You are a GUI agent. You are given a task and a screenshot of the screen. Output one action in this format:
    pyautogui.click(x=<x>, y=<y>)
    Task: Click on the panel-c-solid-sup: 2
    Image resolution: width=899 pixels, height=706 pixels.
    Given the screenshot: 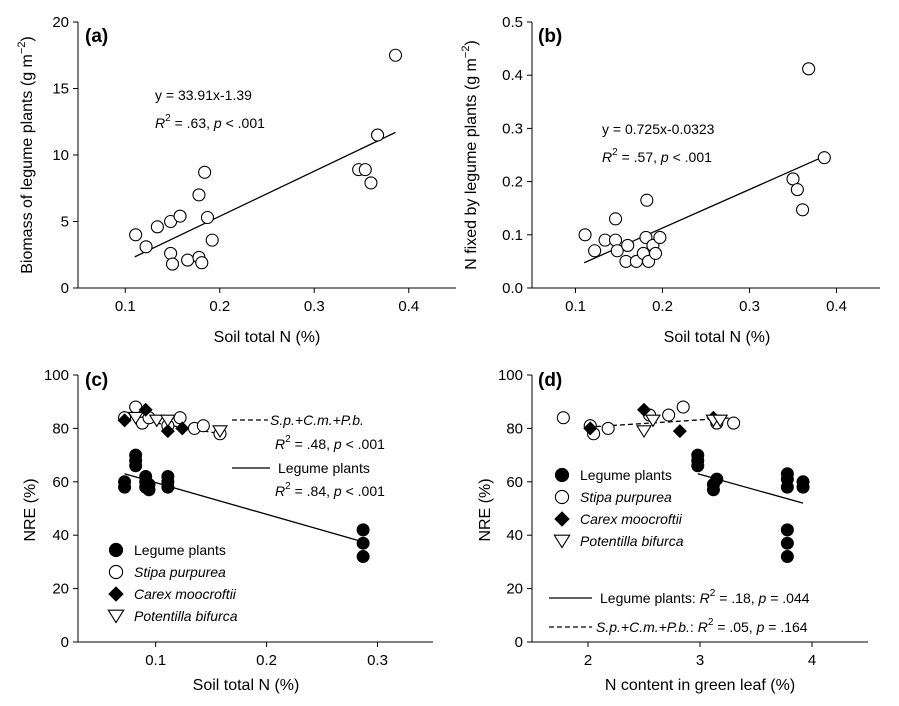 What is the action you would take?
    pyautogui.click(x=288, y=486)
    